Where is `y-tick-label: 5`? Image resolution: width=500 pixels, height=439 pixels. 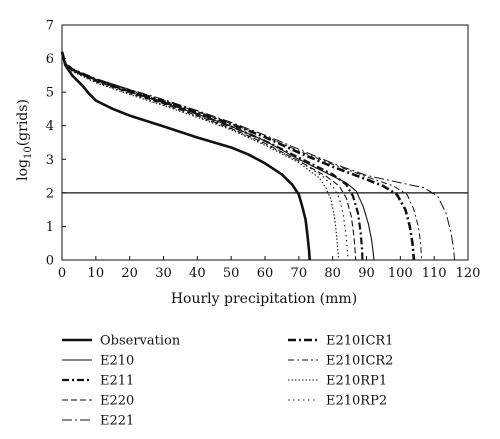
y-tick-label: 5 is located at coordinates (50, 93).